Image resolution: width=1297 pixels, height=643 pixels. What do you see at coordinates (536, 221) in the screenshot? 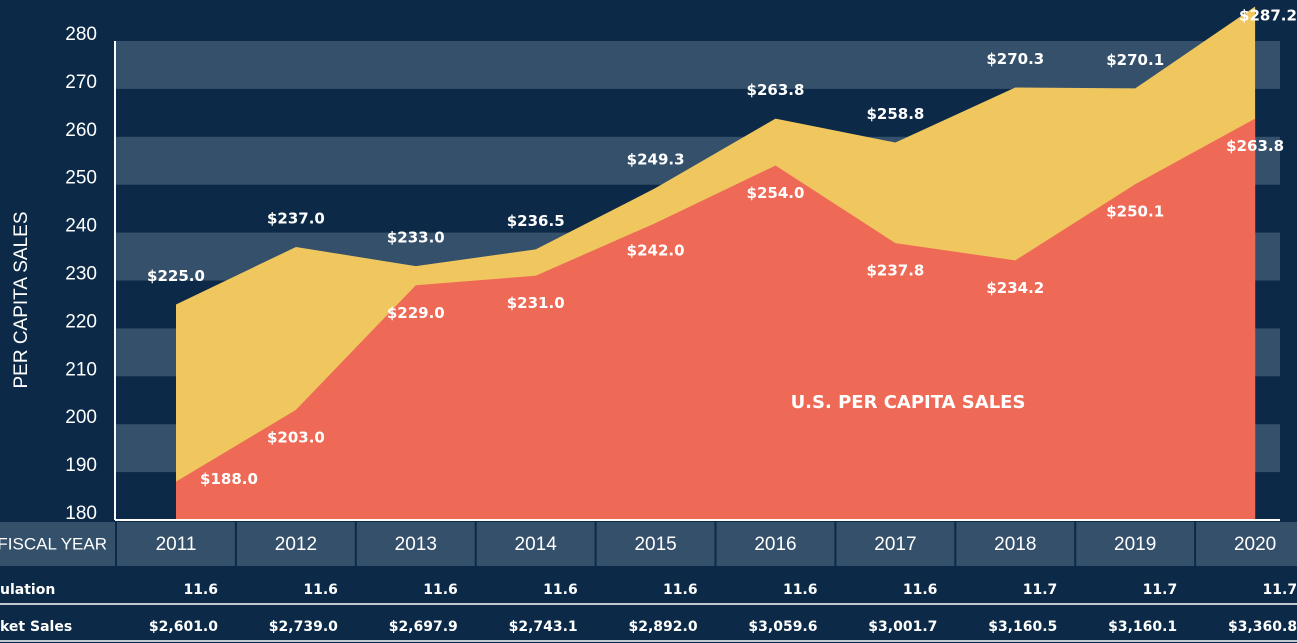
I see `value-label: $236.5` at bounding box center [536, 221].